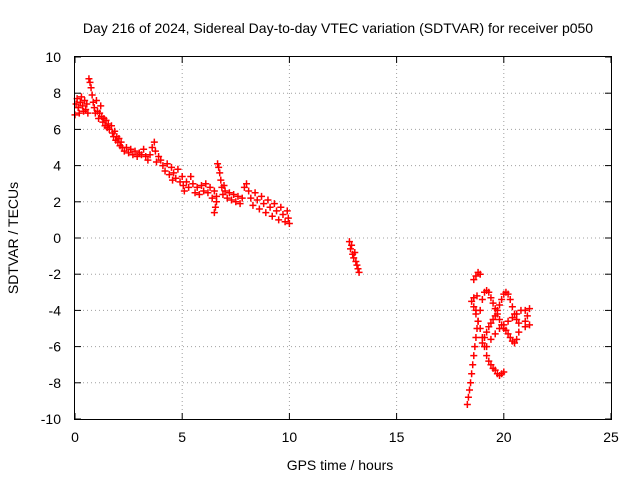 The height and width of the screenshot is (480, 640). Describe the element at coordinates (55, 310) in the screenshot. I see `y-tick-label: -4` at that location.